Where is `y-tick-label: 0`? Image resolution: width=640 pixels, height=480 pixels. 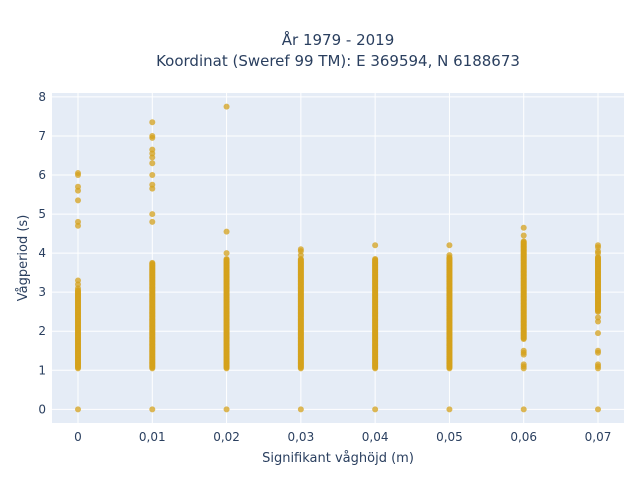
y-tick-label: 0 is located at coordinates (42, 409).